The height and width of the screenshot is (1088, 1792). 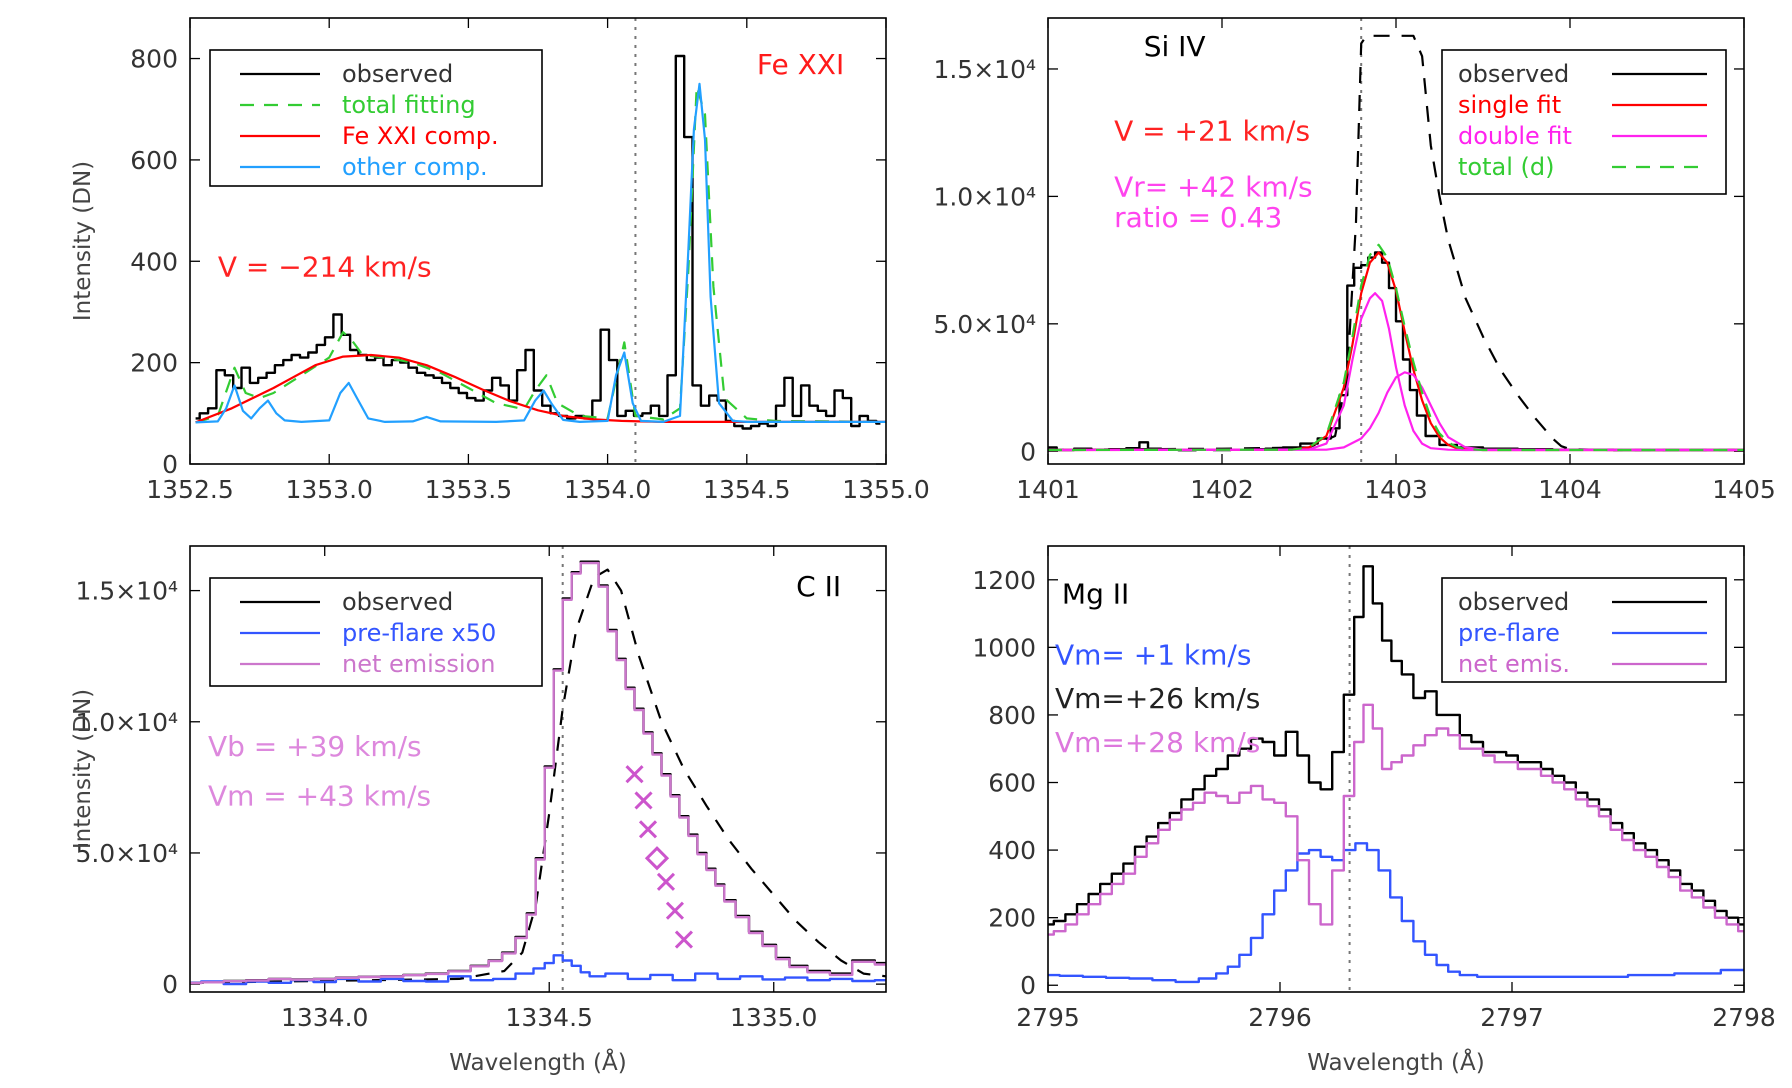 What do you see at coordinates (818, 586) in the screenshot?
I see `annotation: C II` at bounding box center [818, 586].